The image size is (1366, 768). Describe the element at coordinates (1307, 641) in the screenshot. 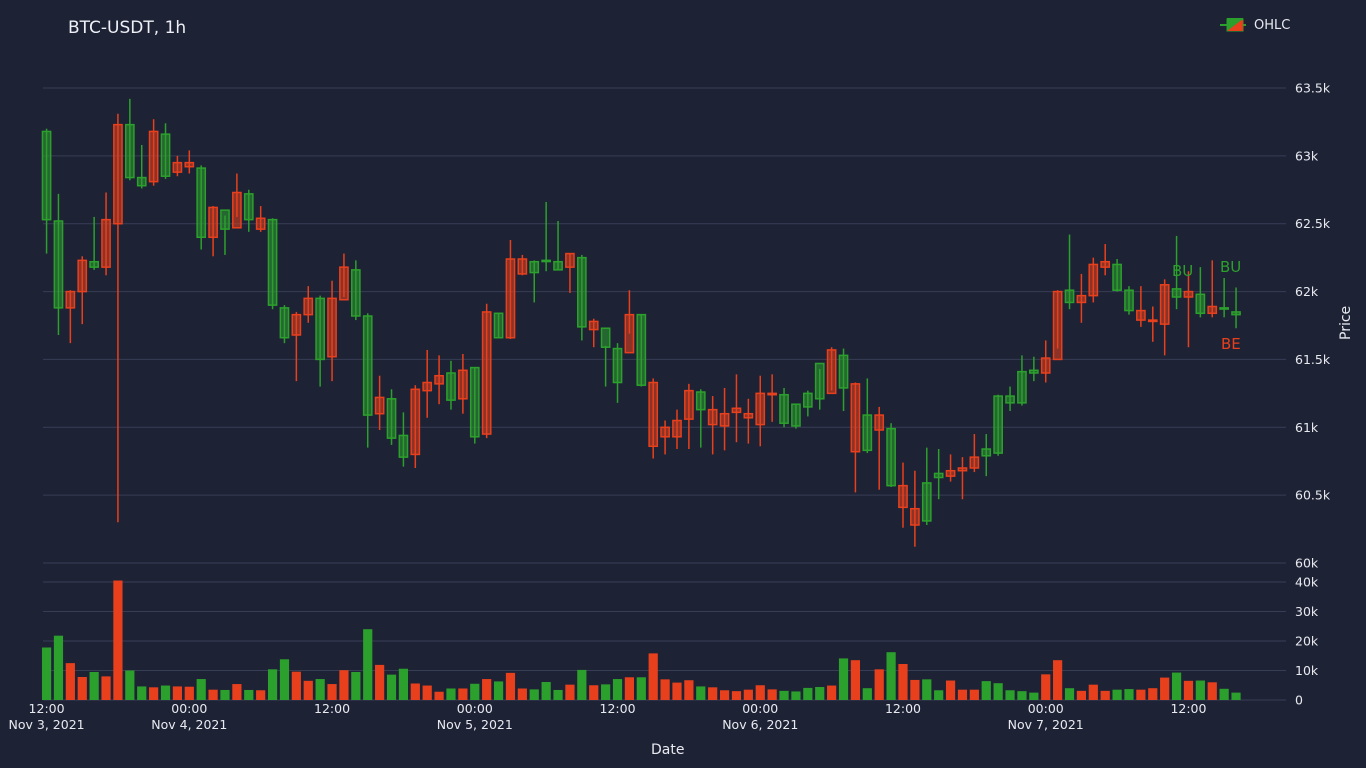

I see `volume-tick-label: 20k` at that location.